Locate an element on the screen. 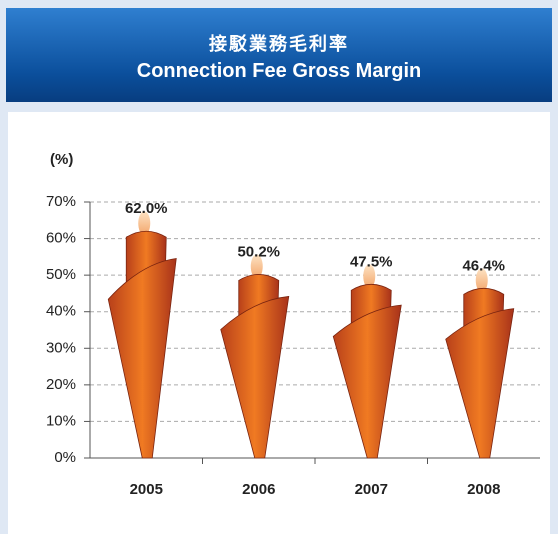 The width and height of the screenshot is (558, 534). x-tick-label: 2007 is located at coordinates (371, 489).